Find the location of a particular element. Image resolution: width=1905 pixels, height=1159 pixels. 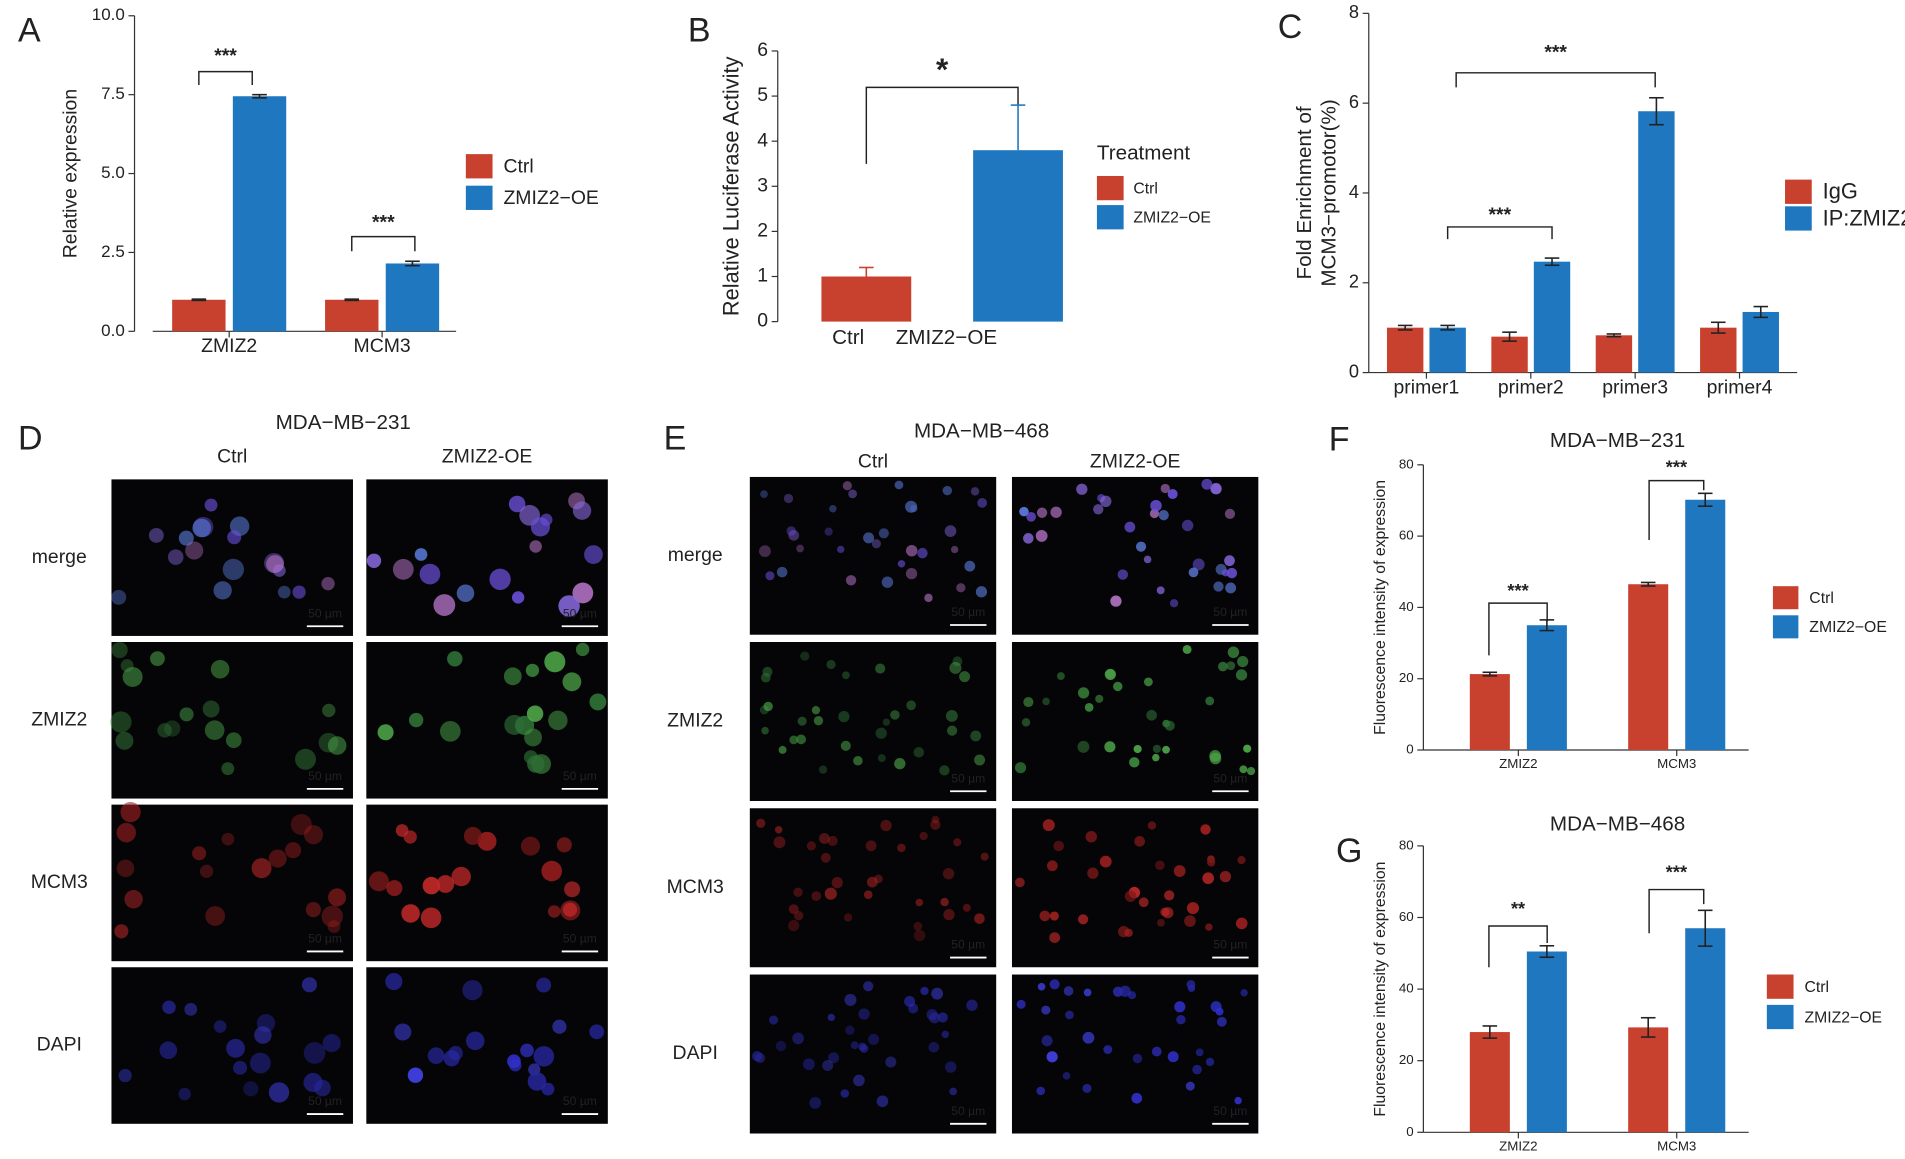

legend-title: Treatment is located at coordinates (1143, 153).